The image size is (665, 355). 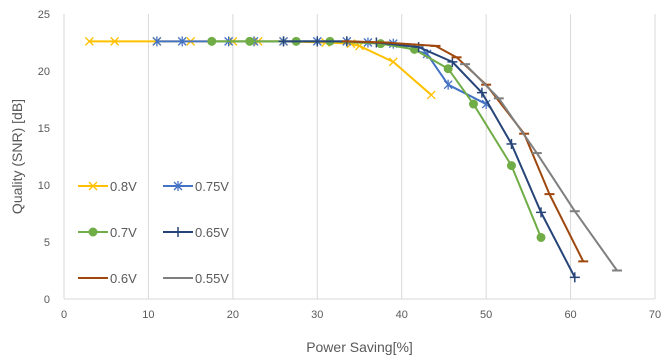 I want to click on y-tick-label: 15, so click(x=44, y=129).